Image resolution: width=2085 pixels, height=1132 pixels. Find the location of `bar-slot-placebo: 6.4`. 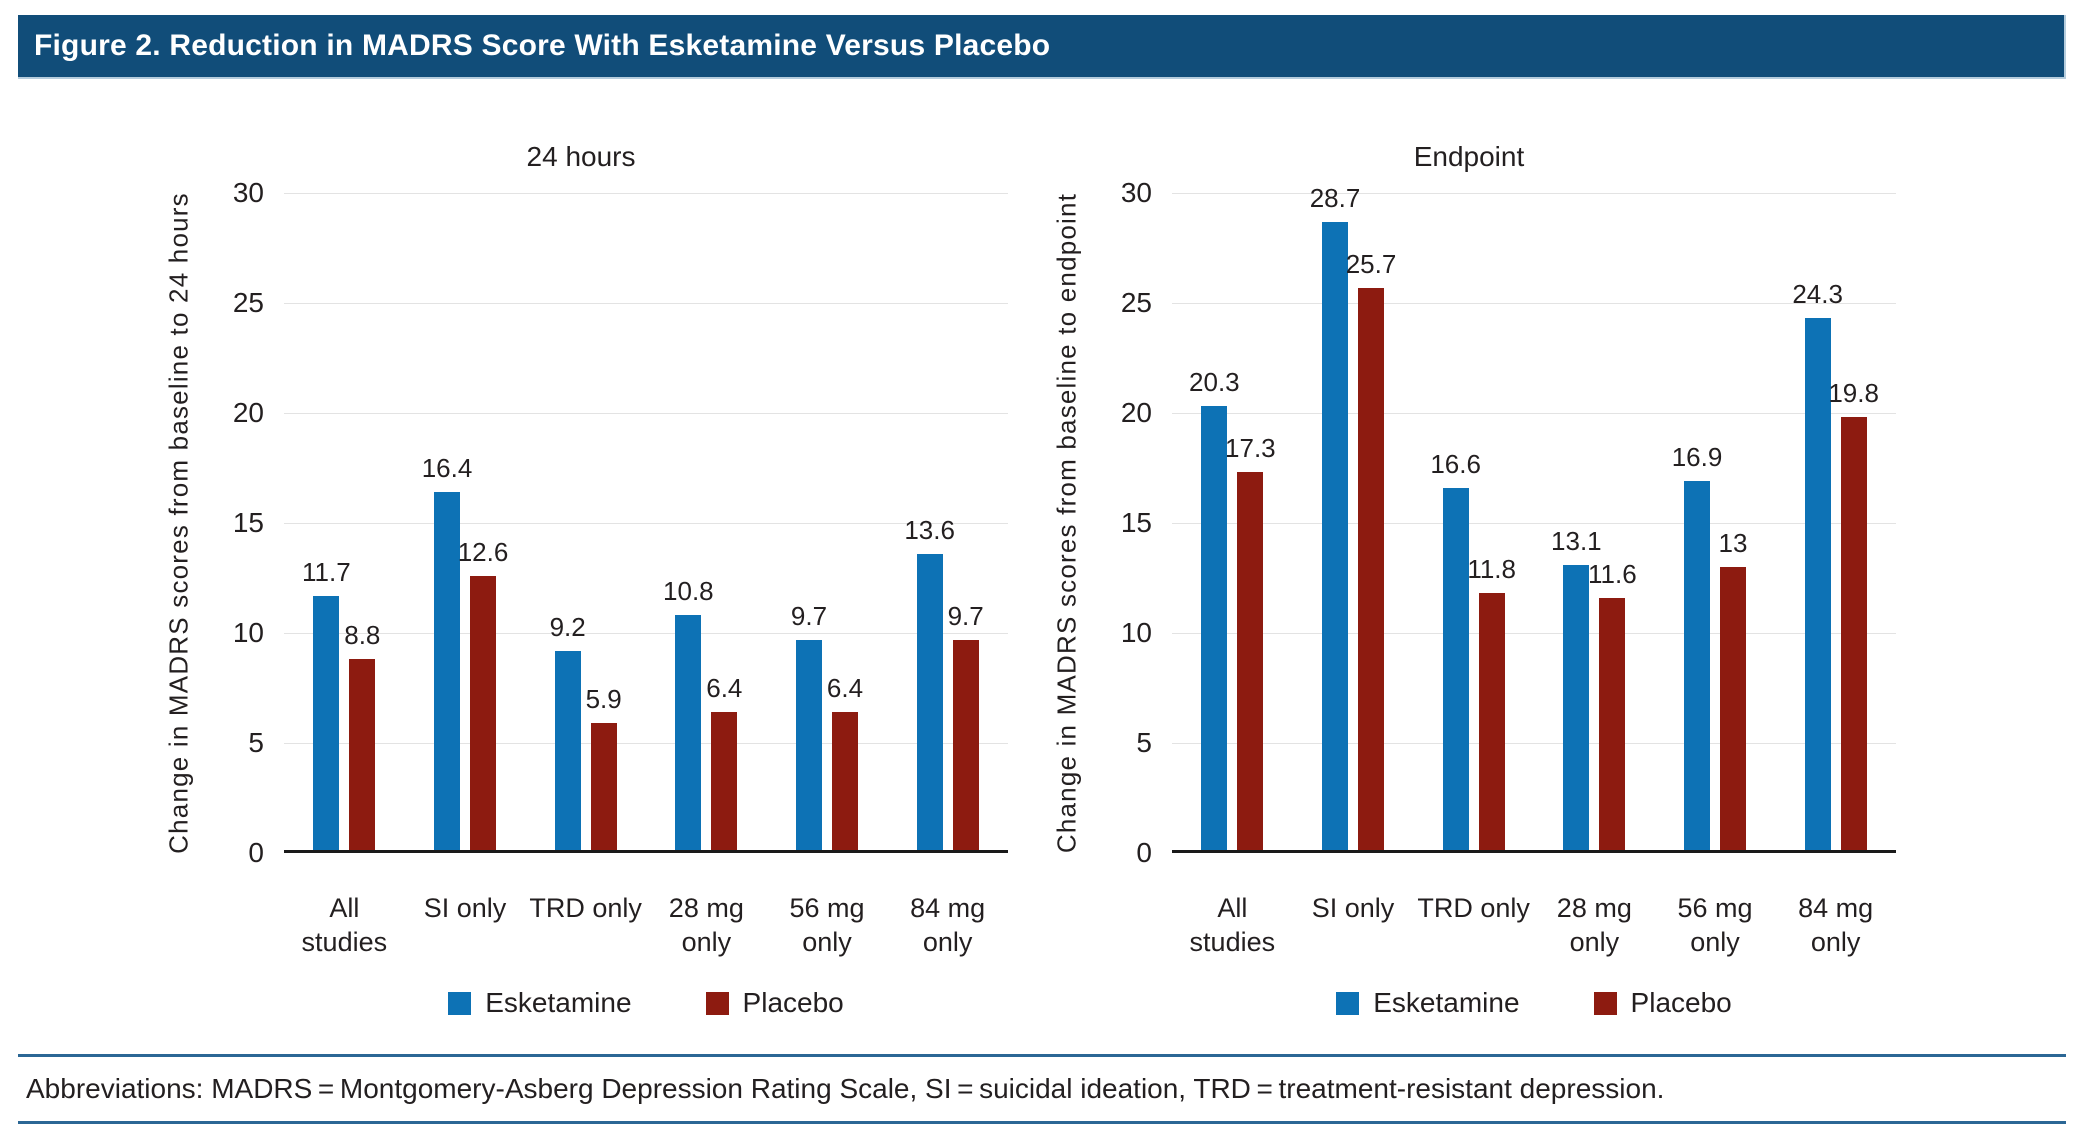

bar-slot-placebo: 6.4 is located at coordinates (724, 763).